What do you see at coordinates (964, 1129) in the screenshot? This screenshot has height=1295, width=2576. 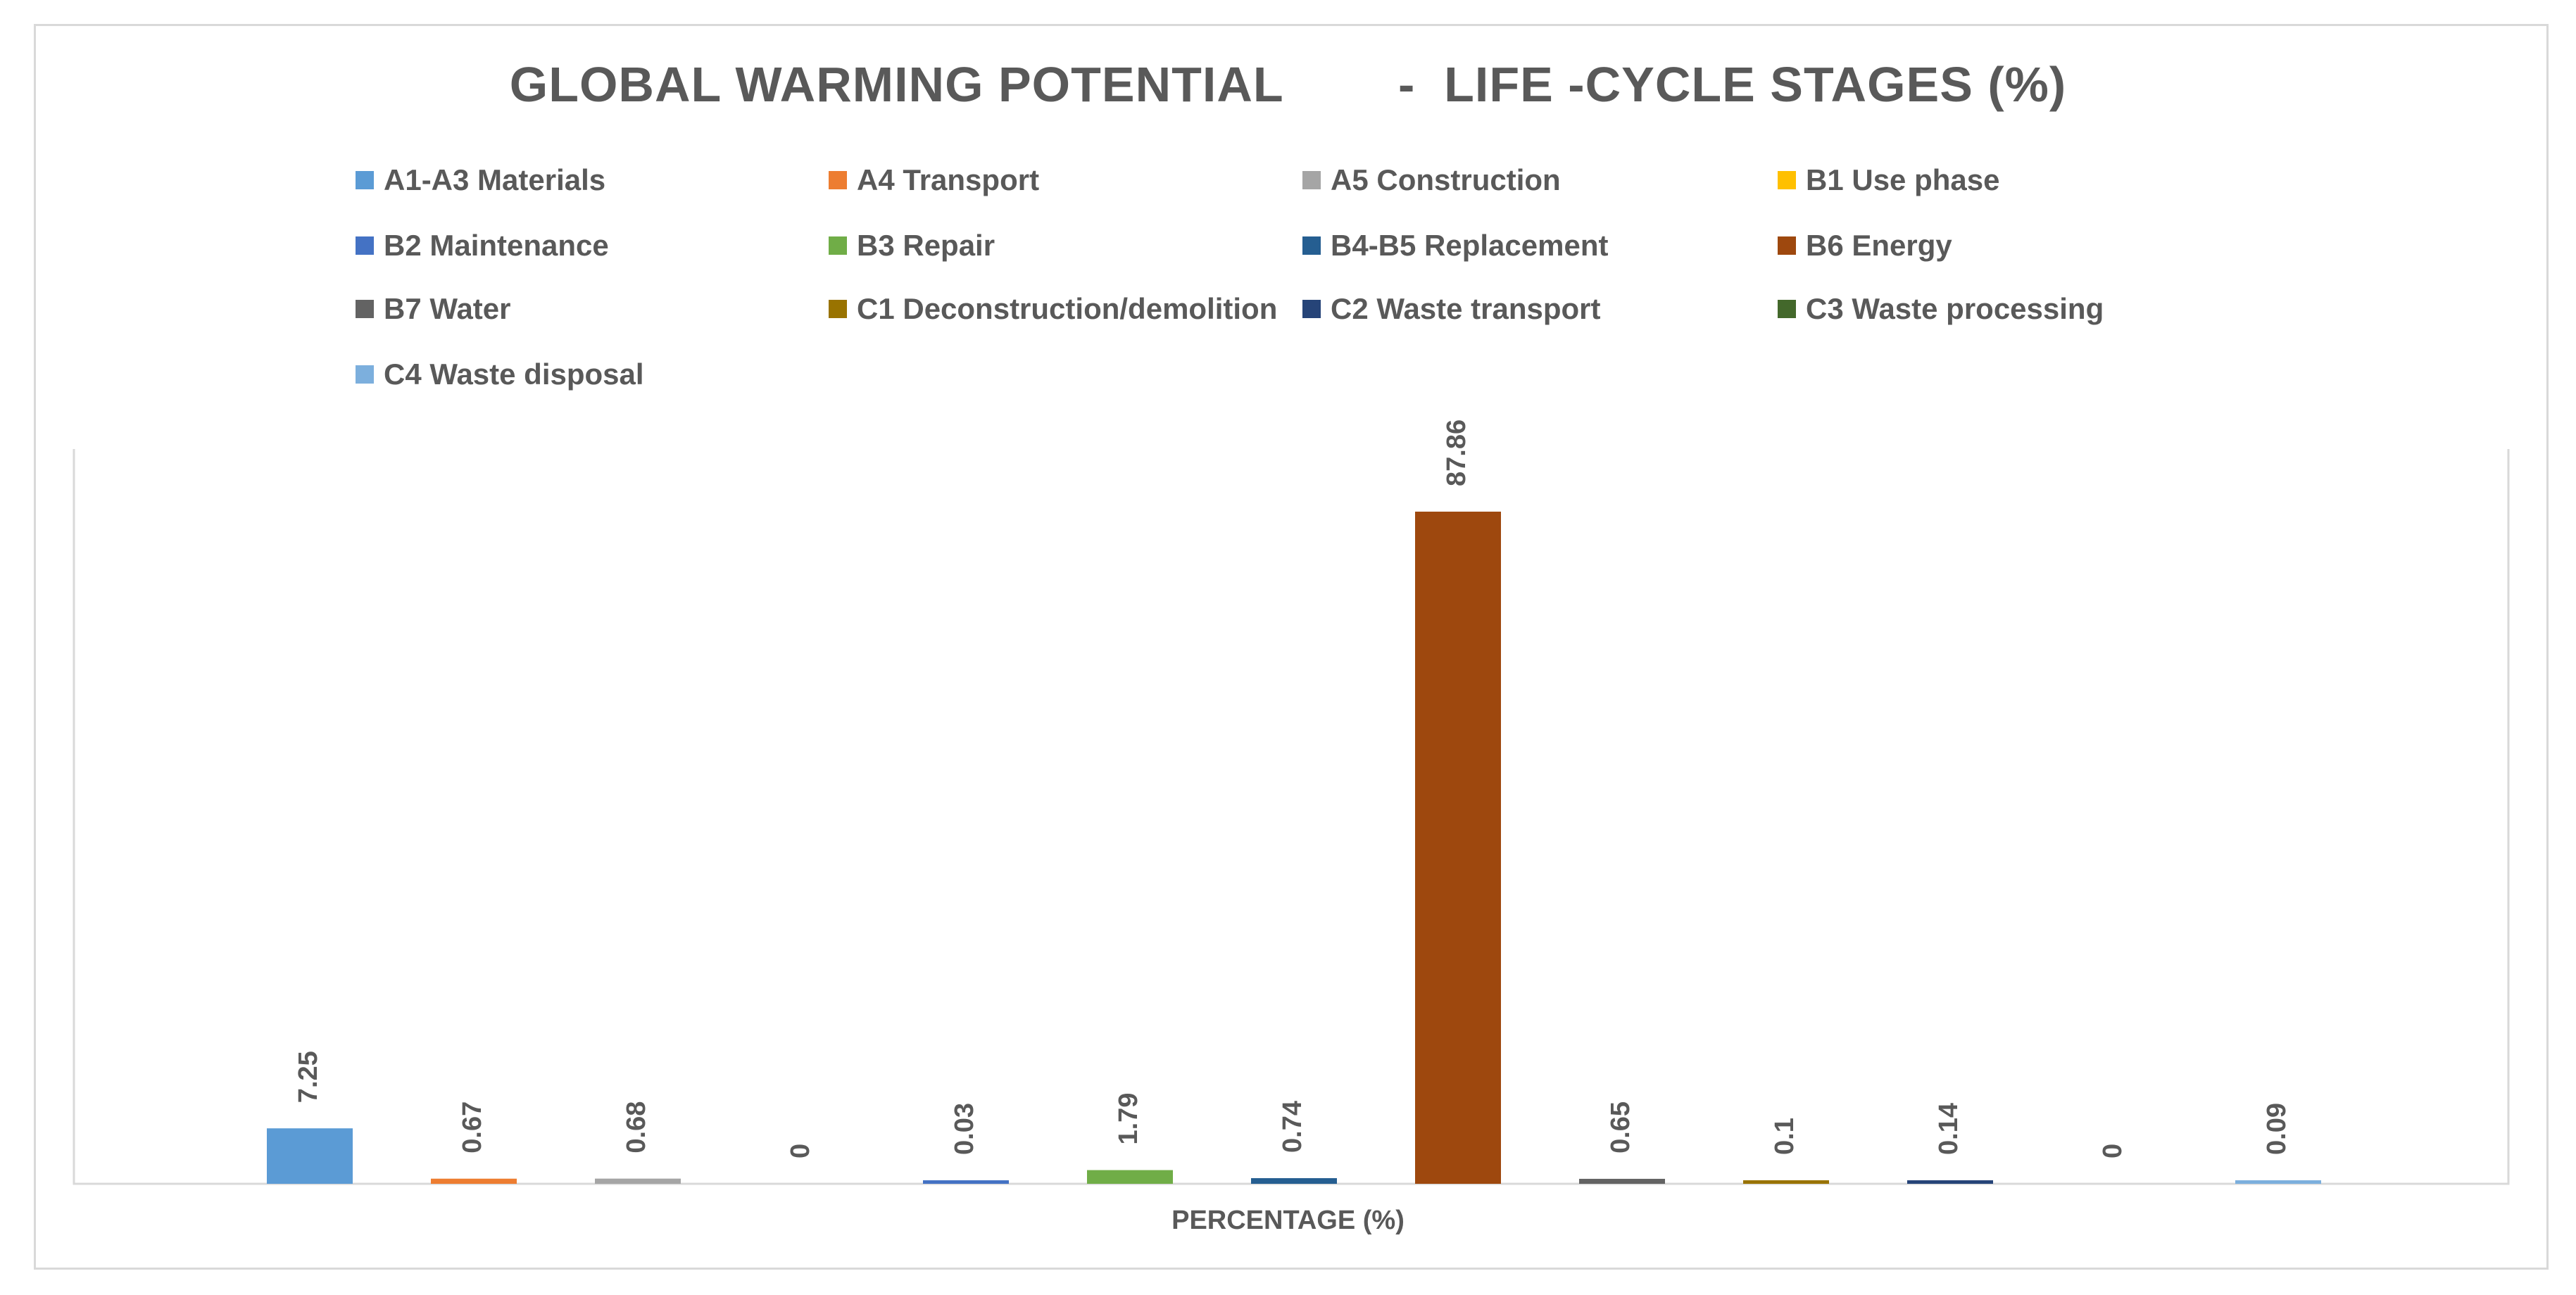 I see `data-label: 0.03` at bounding box center [964, 1129].